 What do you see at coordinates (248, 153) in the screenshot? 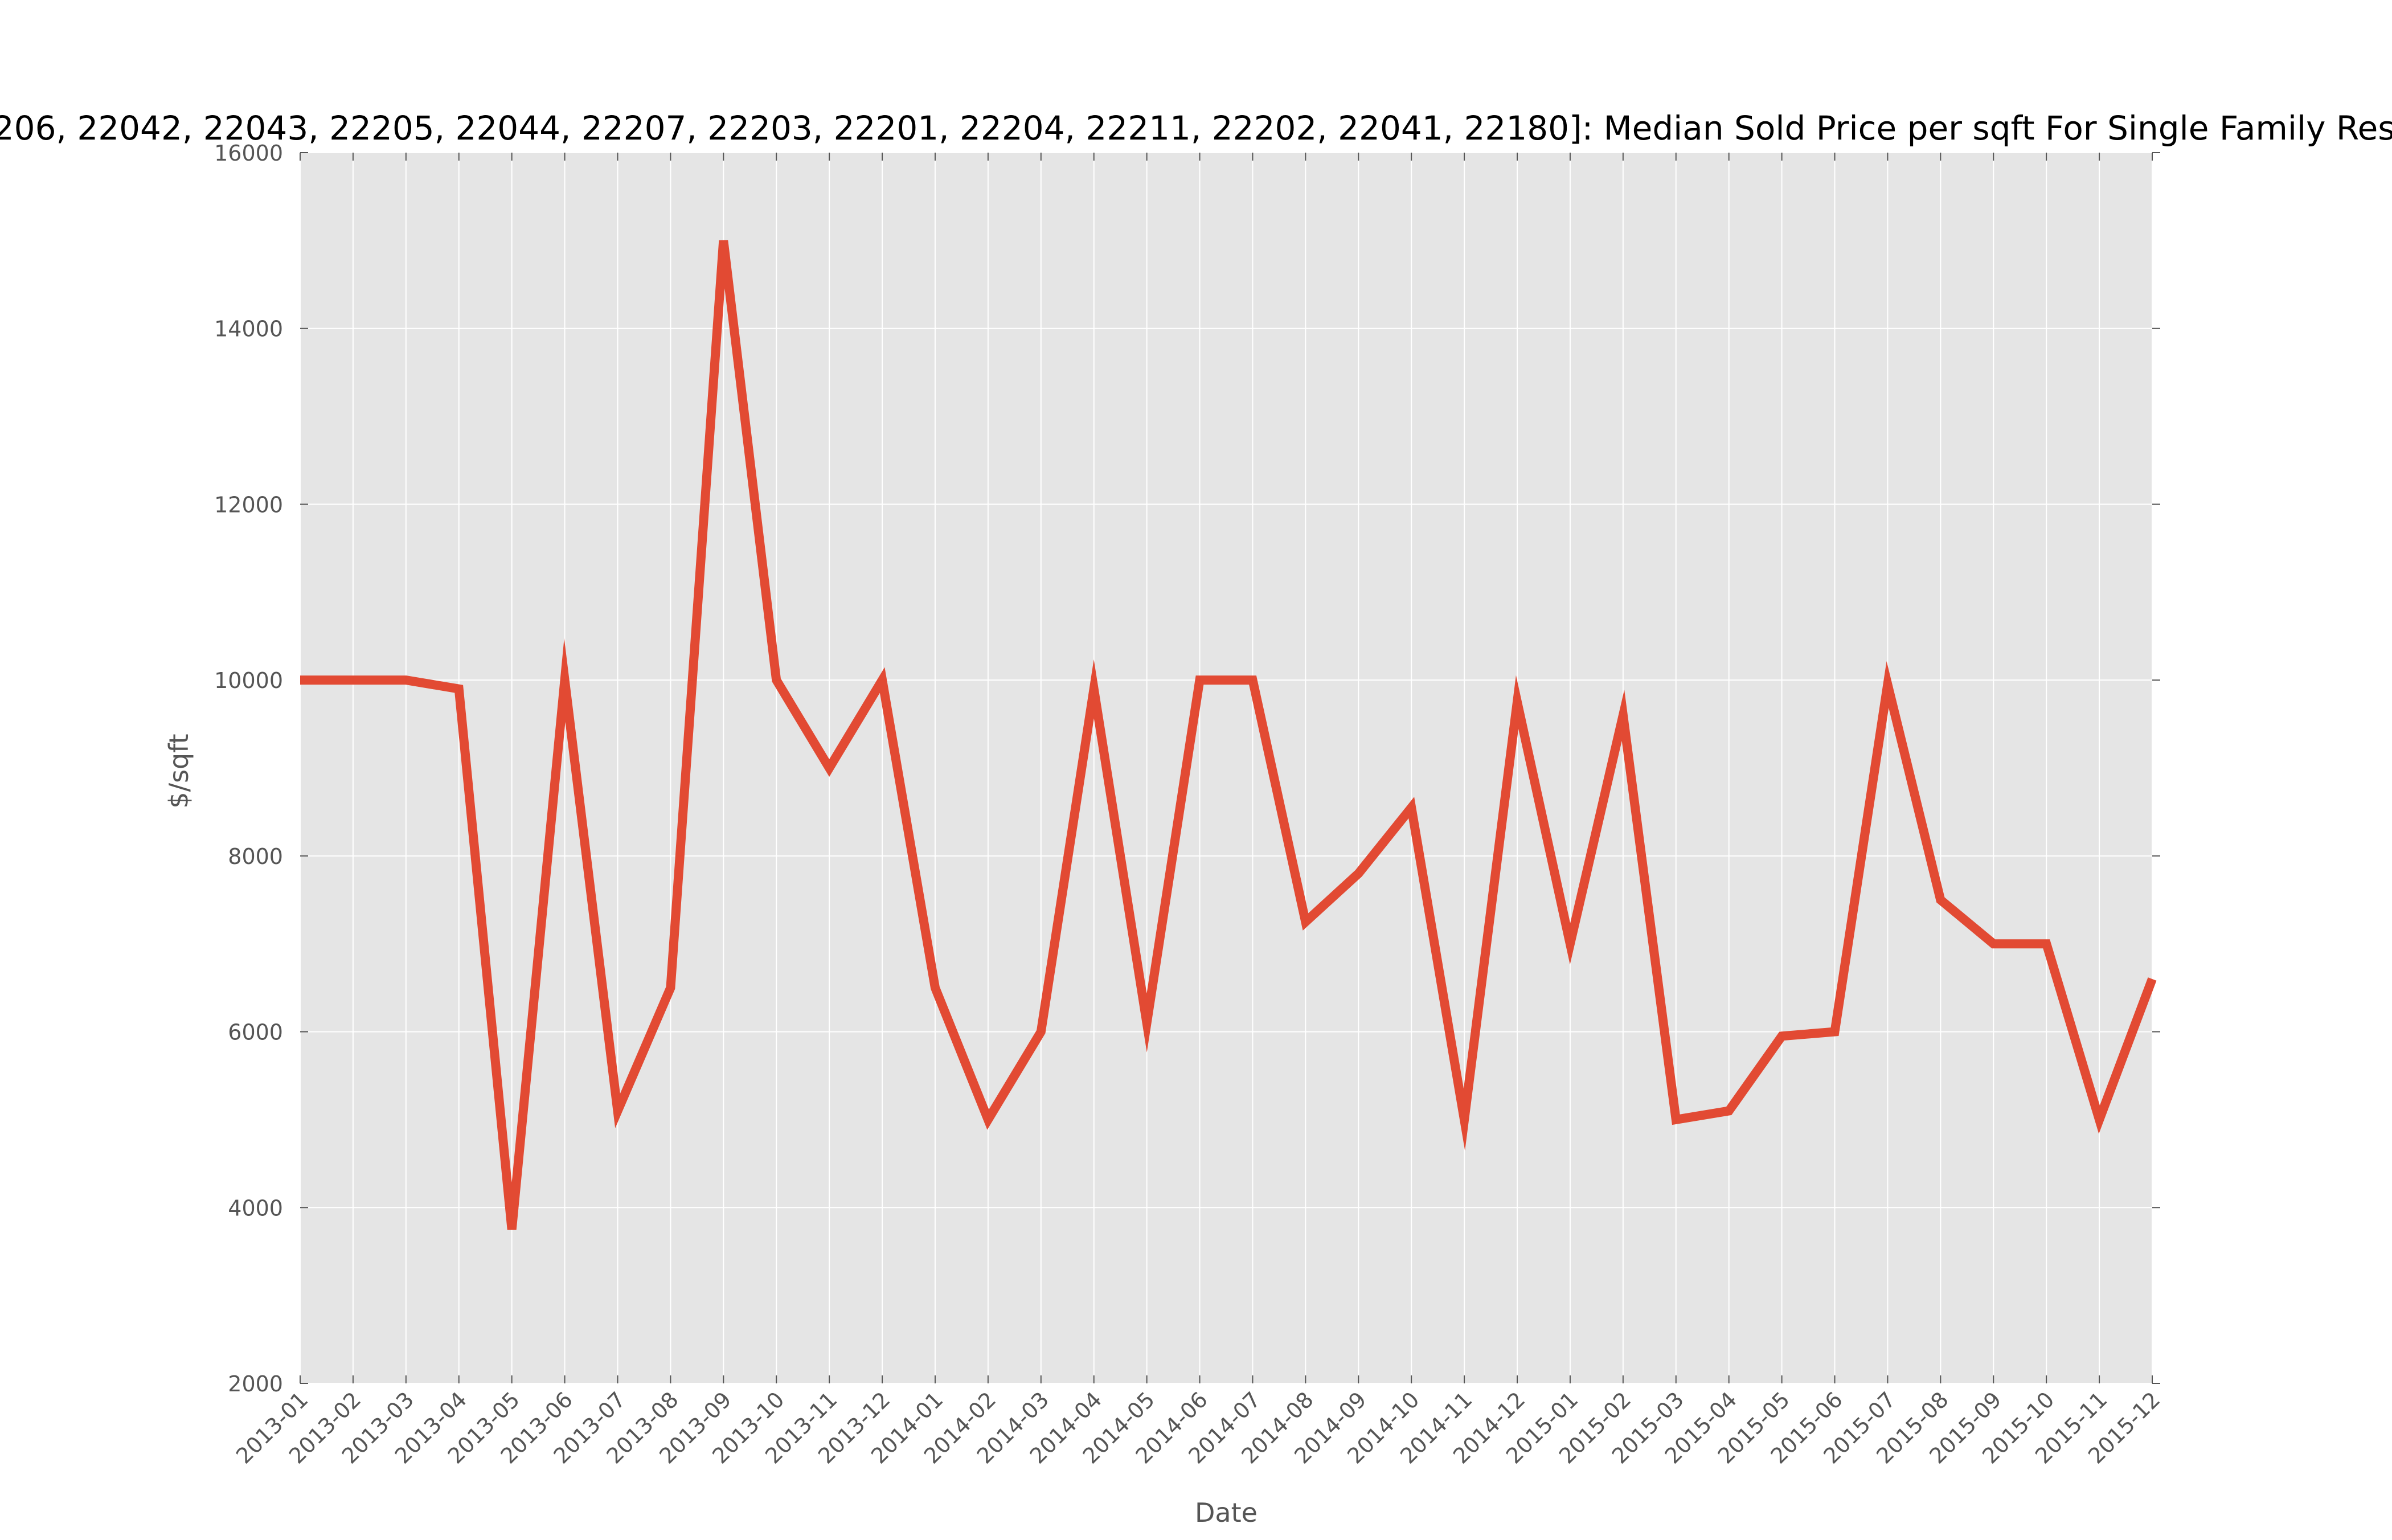
I see `y-tick-label: 16000` at bounding box center [248, 153].